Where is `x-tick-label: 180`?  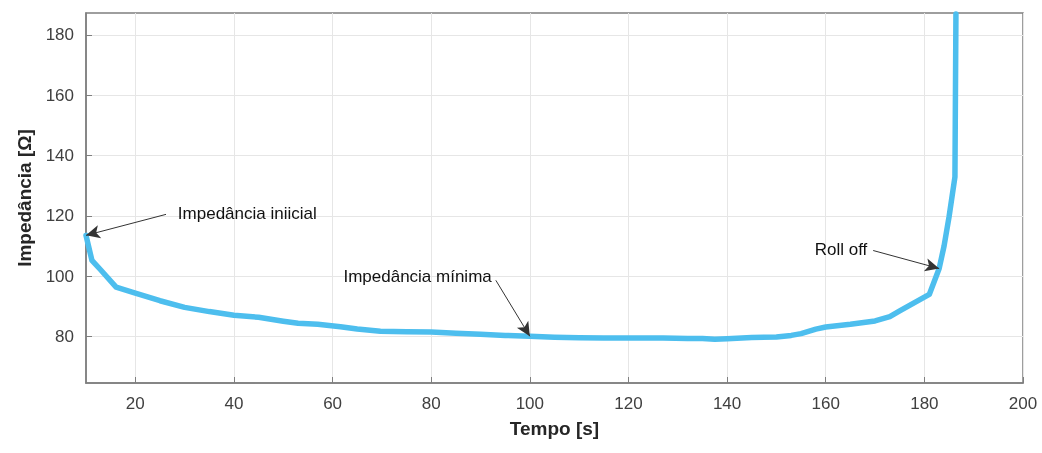
x-tick-label: 180 is located at coordinates (924, 403).